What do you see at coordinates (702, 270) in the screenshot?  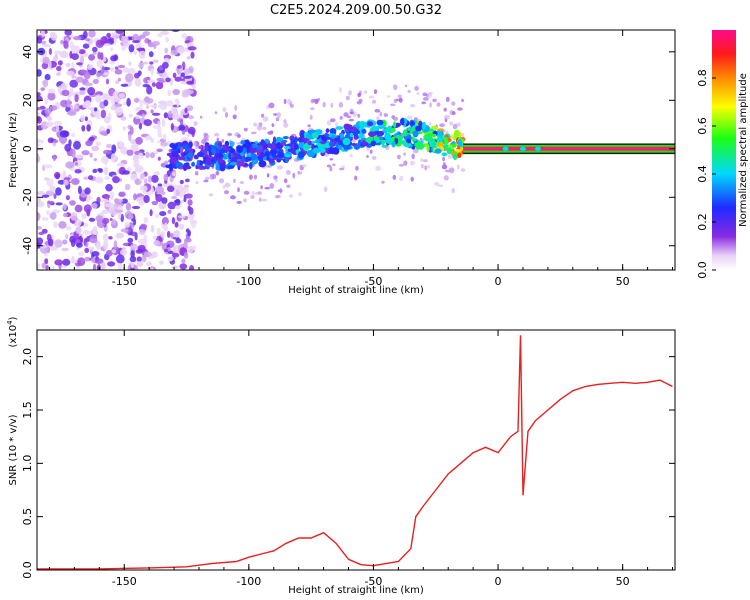 I see `colorbar-tick-label: 0.0` at bounding box center [702, 270].